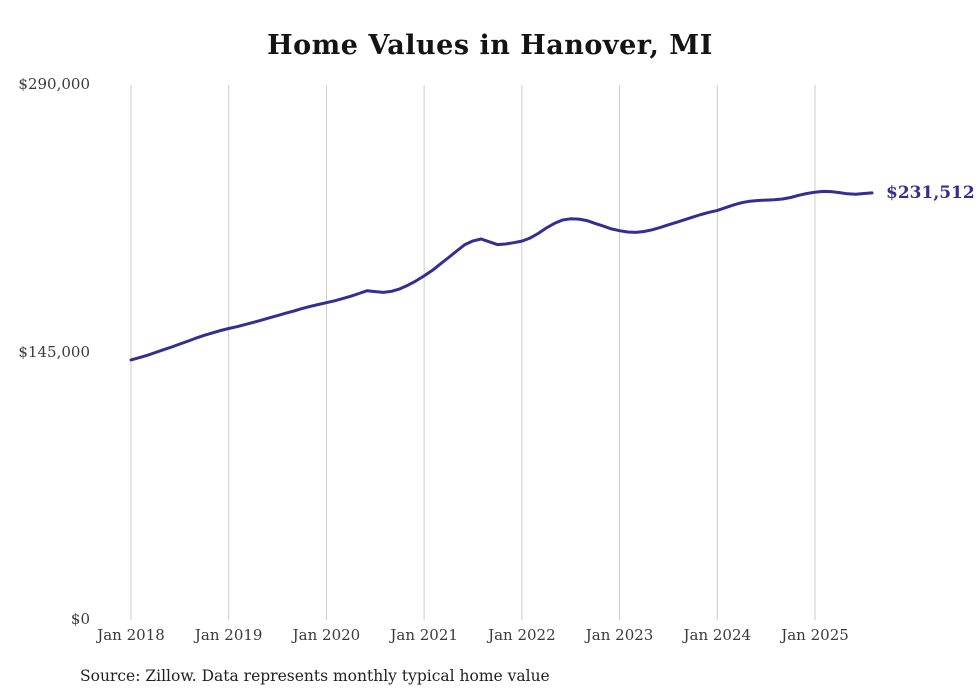 This screenshot has height=699, width=980. Describe the element at coordinates (930, 192) in the screenshot. I see `end-value-label: $231,512` at that location.